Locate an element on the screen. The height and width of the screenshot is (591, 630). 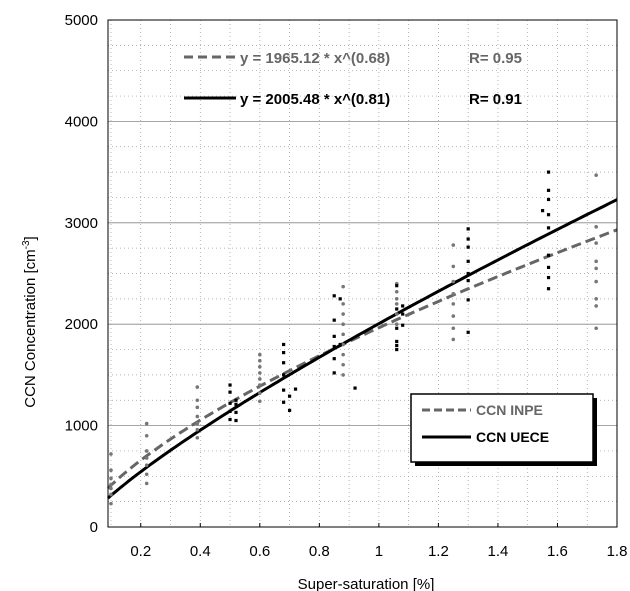
y-axis-label: CCN Concentration [cm-3] is located at coordinates (30, 321).